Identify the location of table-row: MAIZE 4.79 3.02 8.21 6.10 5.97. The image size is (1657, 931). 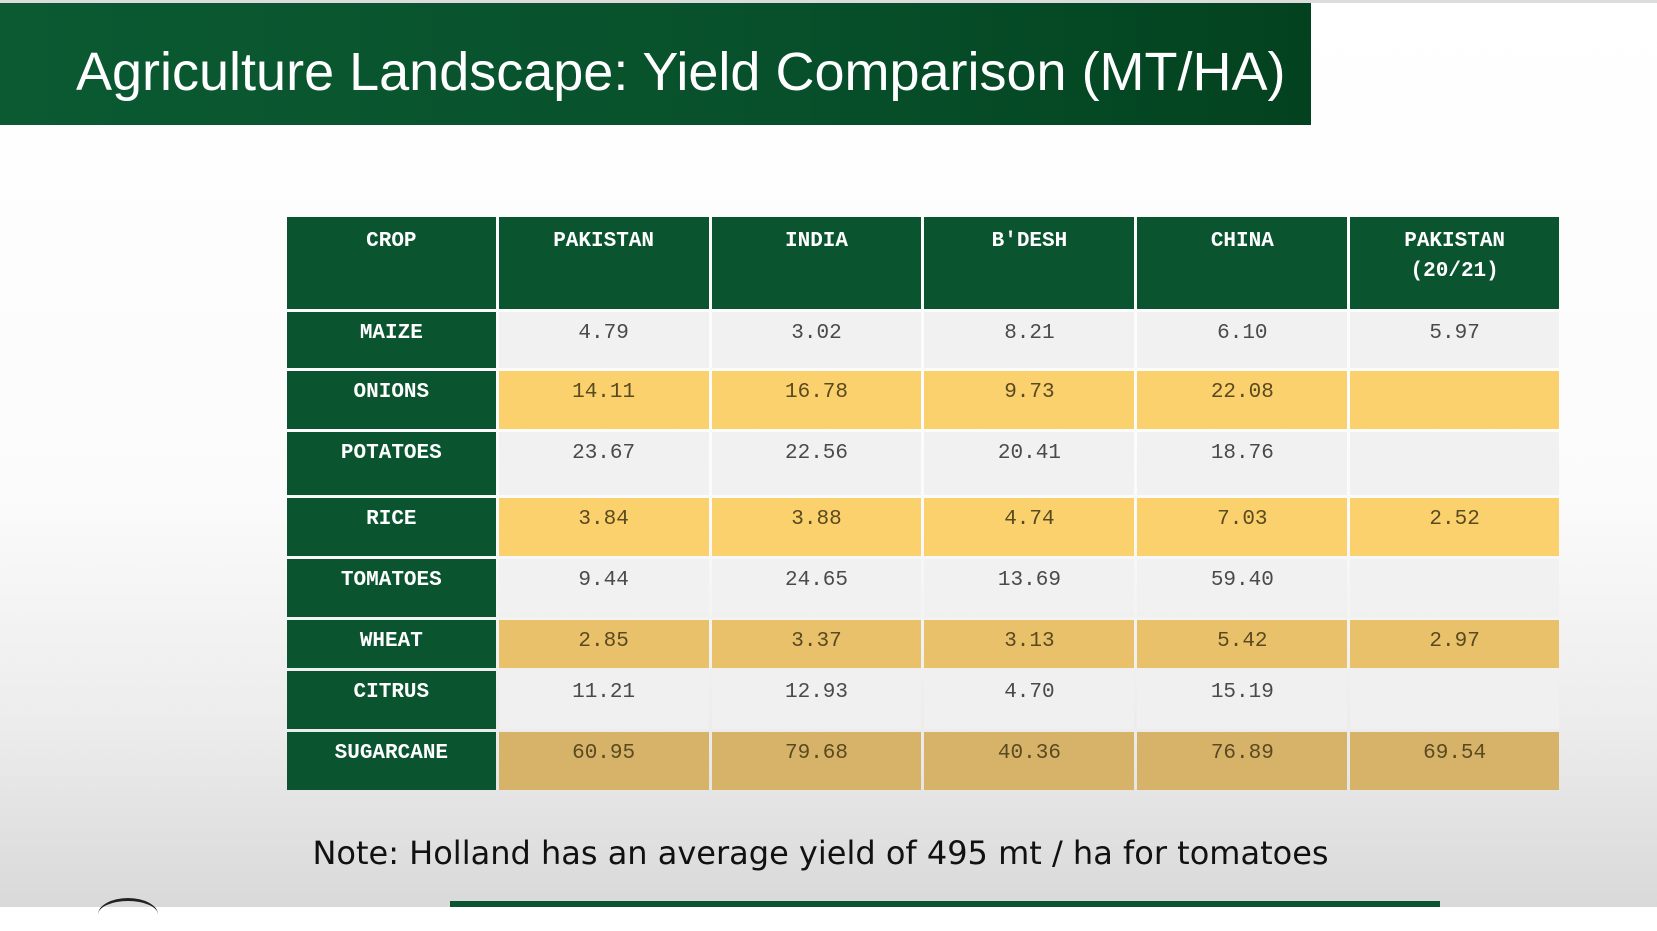
(923, 340).